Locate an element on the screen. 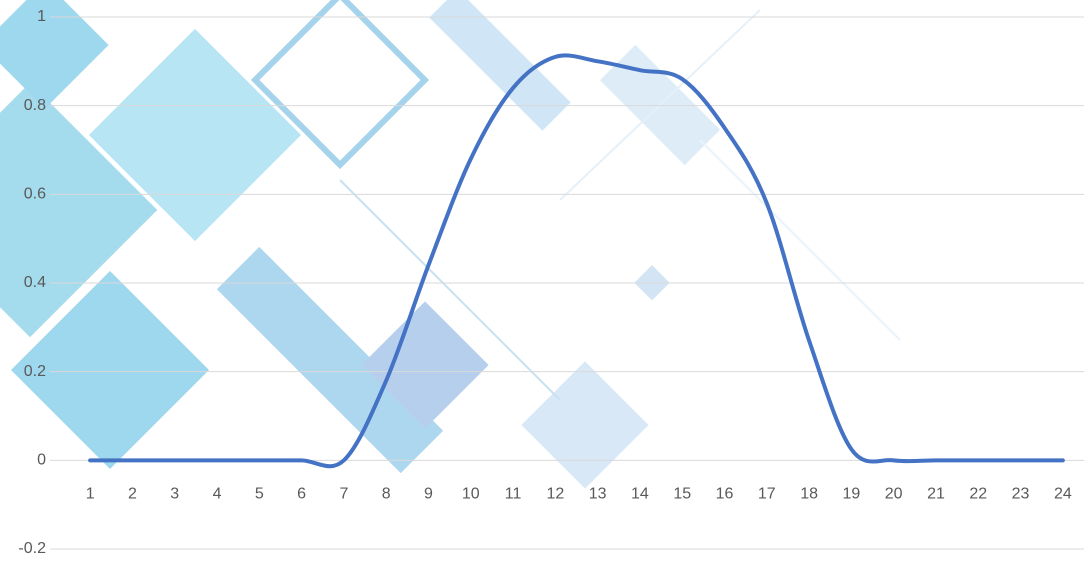 This screenshot has height=561, width=1084. y-tick-label: 0.2 is located at coordinates (35, 371).